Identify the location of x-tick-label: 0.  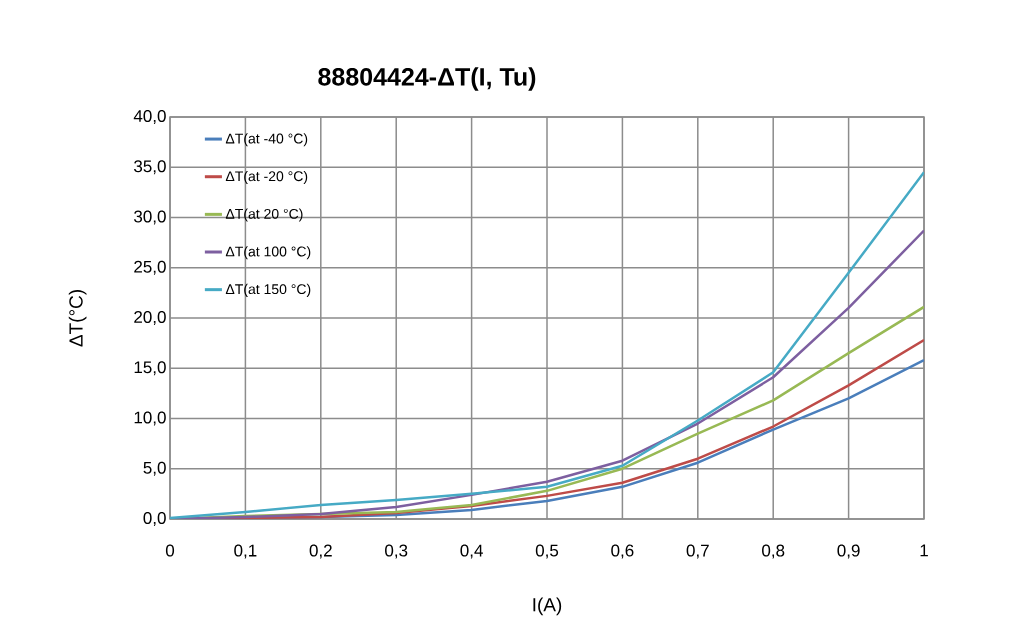
(170, 550).